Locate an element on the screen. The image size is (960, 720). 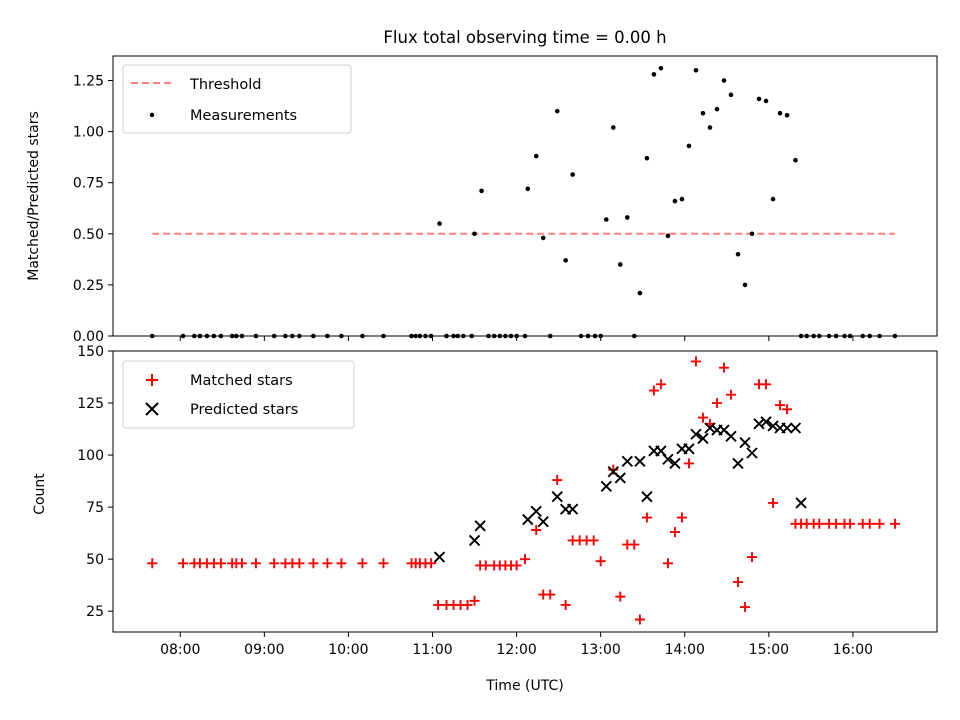
y-tick-label: 50 is located at coordinates (95, 560).